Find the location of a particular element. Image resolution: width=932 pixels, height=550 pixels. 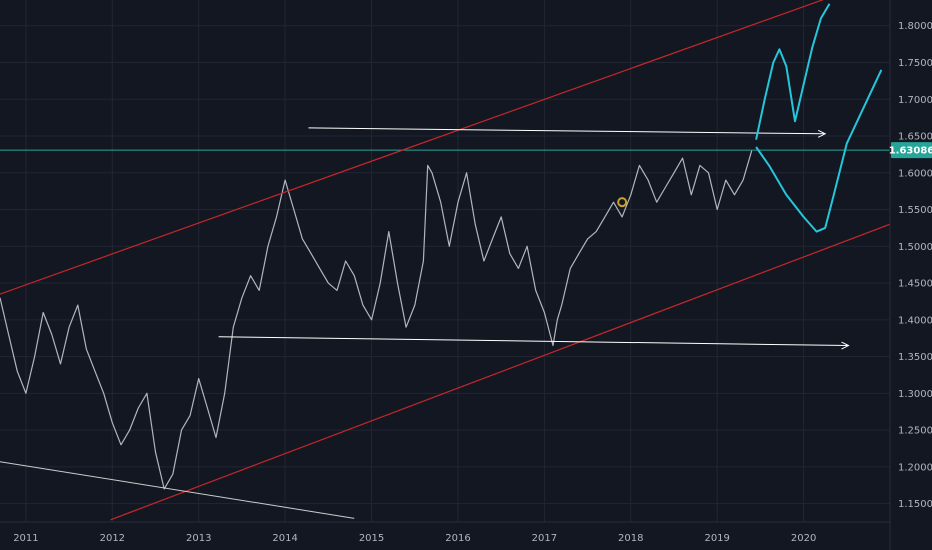

y-tick-label: 1.30000 is located at coordinates (915, 394).